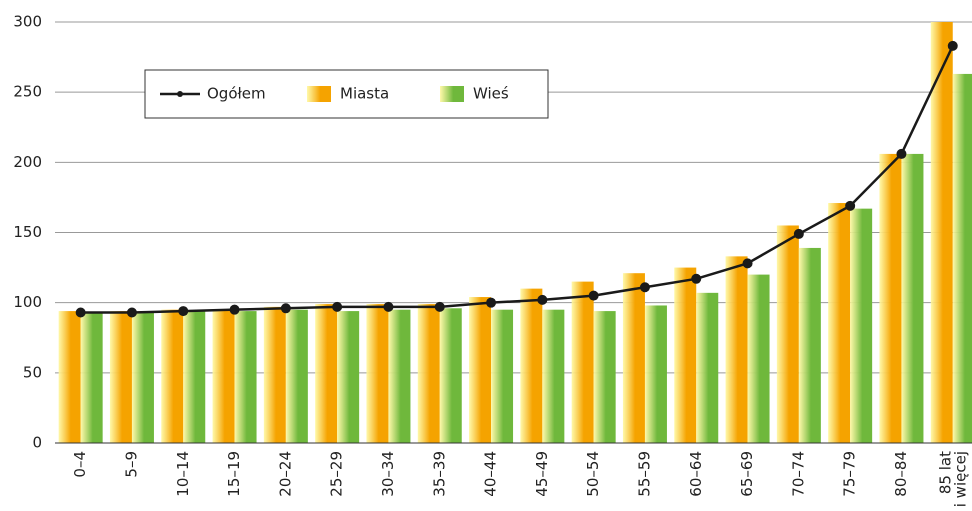  What do you see at coordinates (27, 232) in the screenshot?
I see `y-tick-label: 150` at bounding box center [27, 232].